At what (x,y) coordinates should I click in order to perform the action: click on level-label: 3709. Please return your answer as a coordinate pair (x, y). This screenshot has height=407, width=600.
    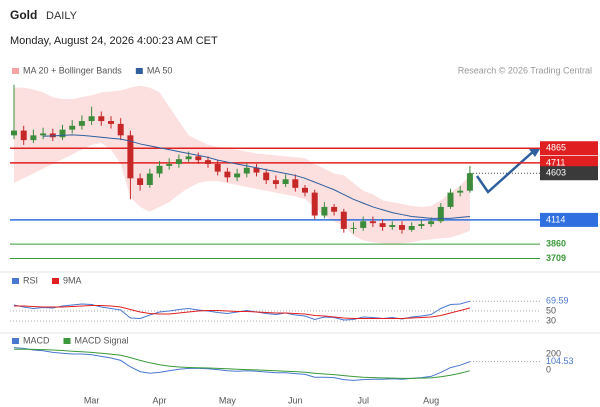
    Looking at the image, I should click on (556, 258).